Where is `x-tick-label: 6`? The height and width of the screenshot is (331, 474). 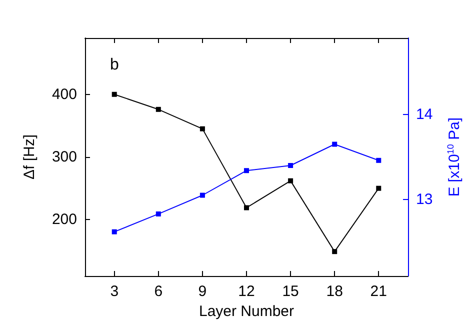
x-tick-label: 6 is located at coordinates (158, 291).